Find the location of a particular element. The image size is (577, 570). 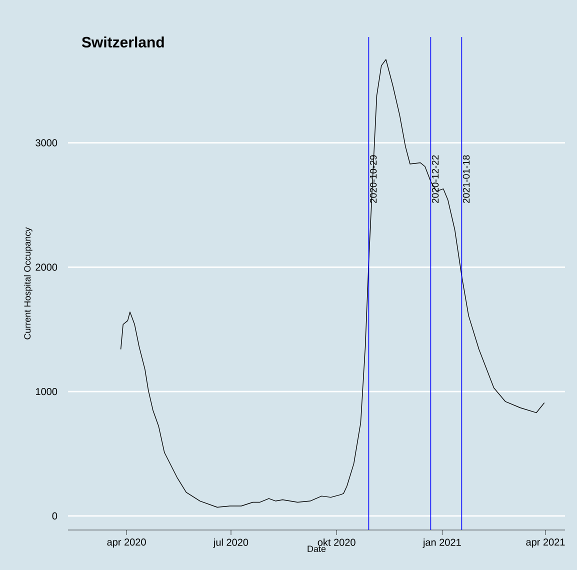

y-tick-label: 0 is located at coordinates (55, 516).